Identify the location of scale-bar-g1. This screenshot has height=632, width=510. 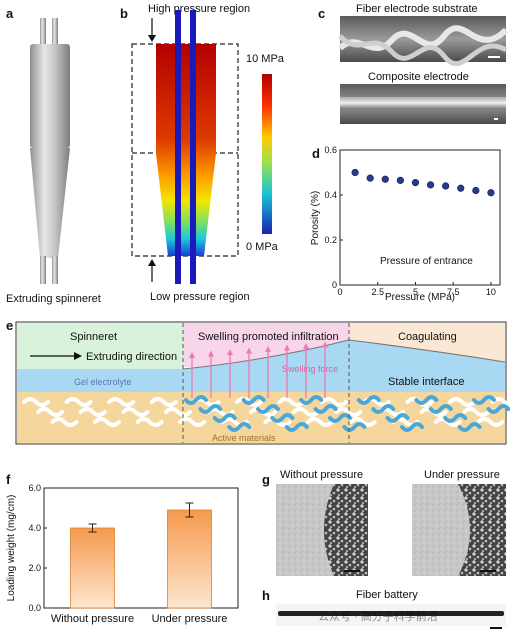
(352, 571).